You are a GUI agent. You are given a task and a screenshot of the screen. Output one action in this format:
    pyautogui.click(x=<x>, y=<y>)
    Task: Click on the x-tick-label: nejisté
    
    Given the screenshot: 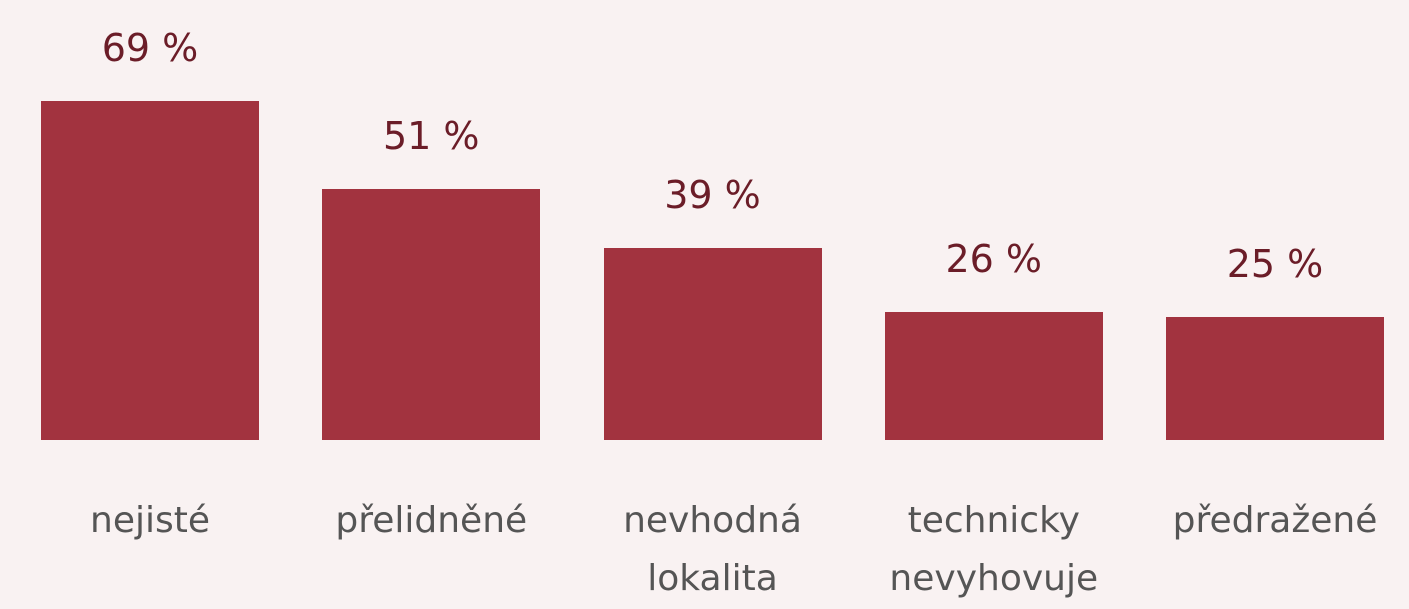 What is the action you would take?
    pyautogui.click(x=150, y=520)
    